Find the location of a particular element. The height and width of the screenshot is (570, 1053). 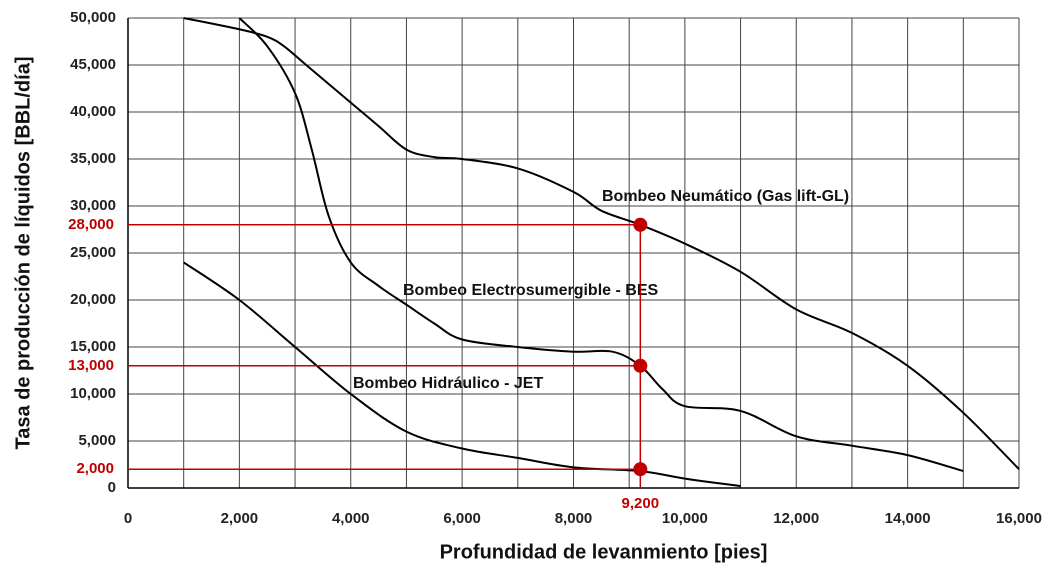

reference-label: 28,000 is located at coordinates (91, 224).